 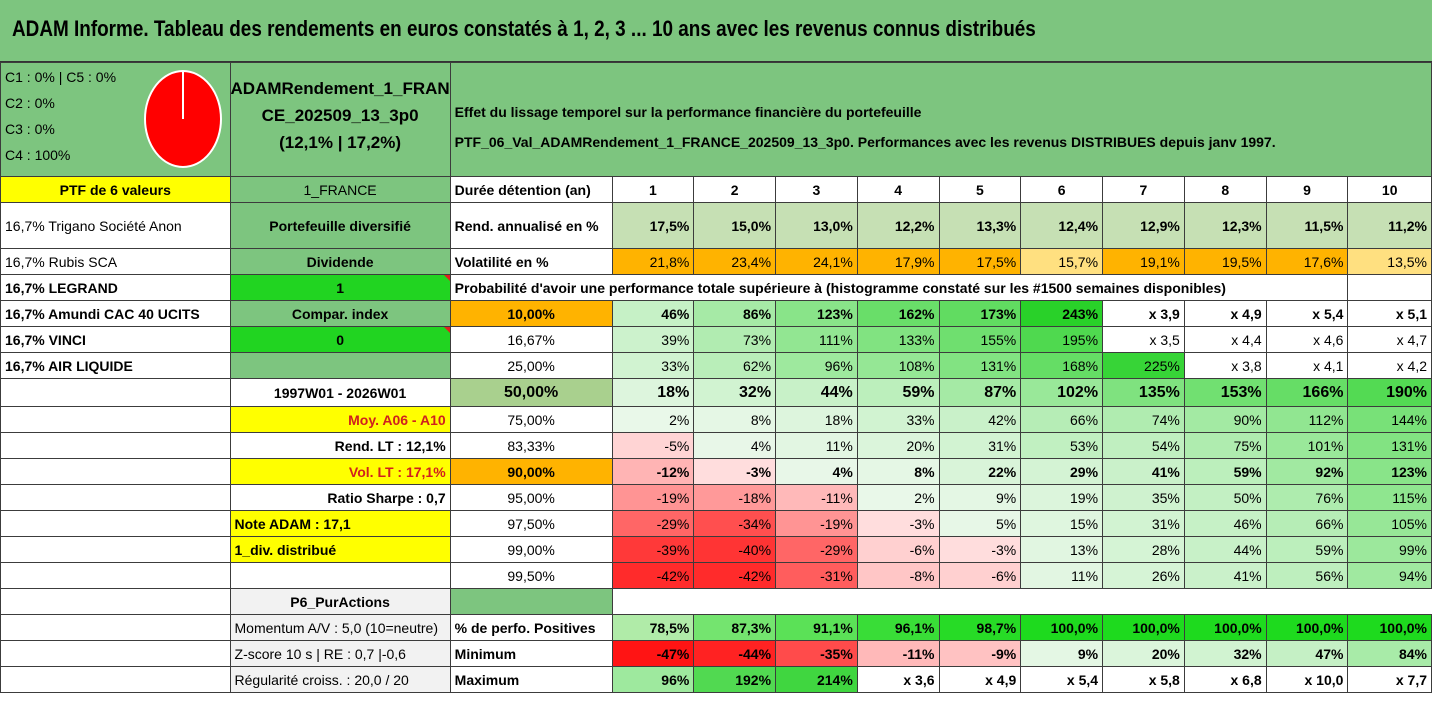 What do you see at coordinates (340, 142) in the screenshot?
I see `portfolio-name-line: (12,1% | 17,2%)` at bounding box center [340, 142].